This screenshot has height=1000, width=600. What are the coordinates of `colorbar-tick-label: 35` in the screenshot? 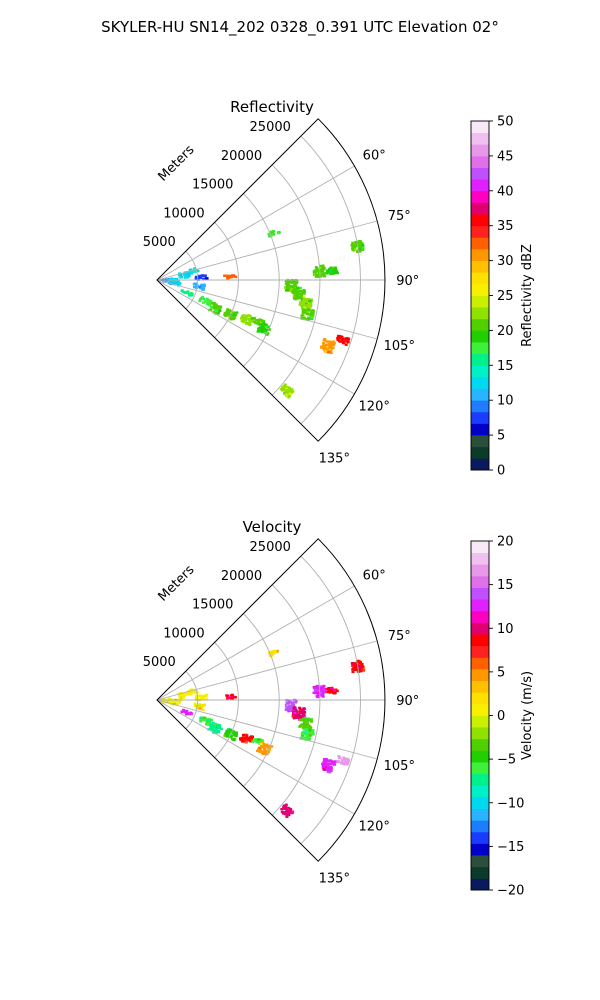 It's located at (505, 226).